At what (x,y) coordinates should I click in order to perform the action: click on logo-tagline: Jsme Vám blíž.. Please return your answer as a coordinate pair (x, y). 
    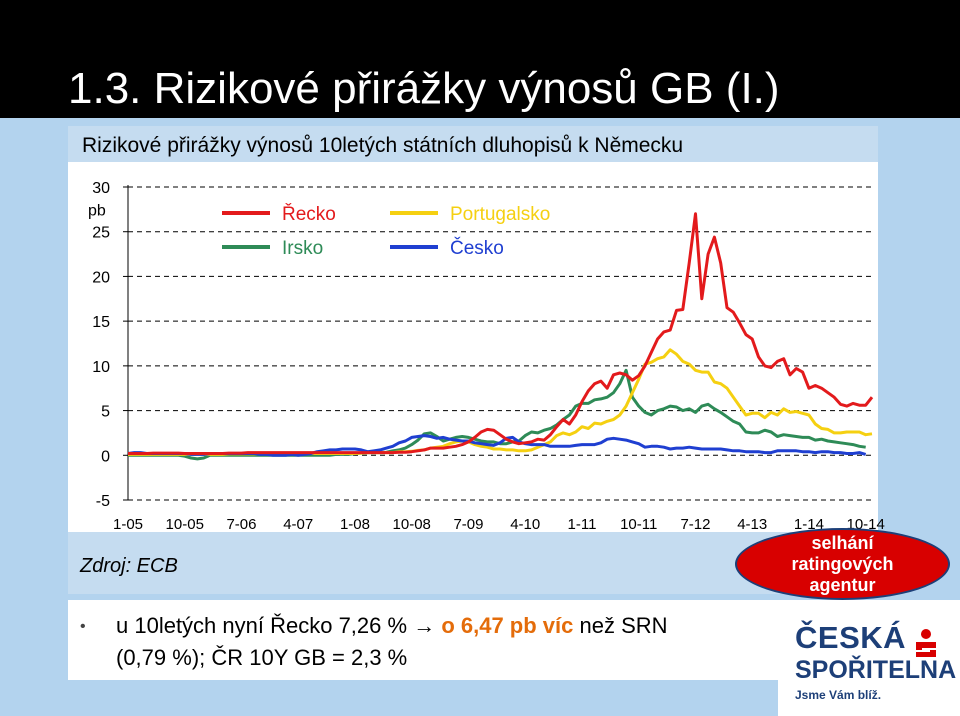
    Looking at the image, I should click on (838, 695).